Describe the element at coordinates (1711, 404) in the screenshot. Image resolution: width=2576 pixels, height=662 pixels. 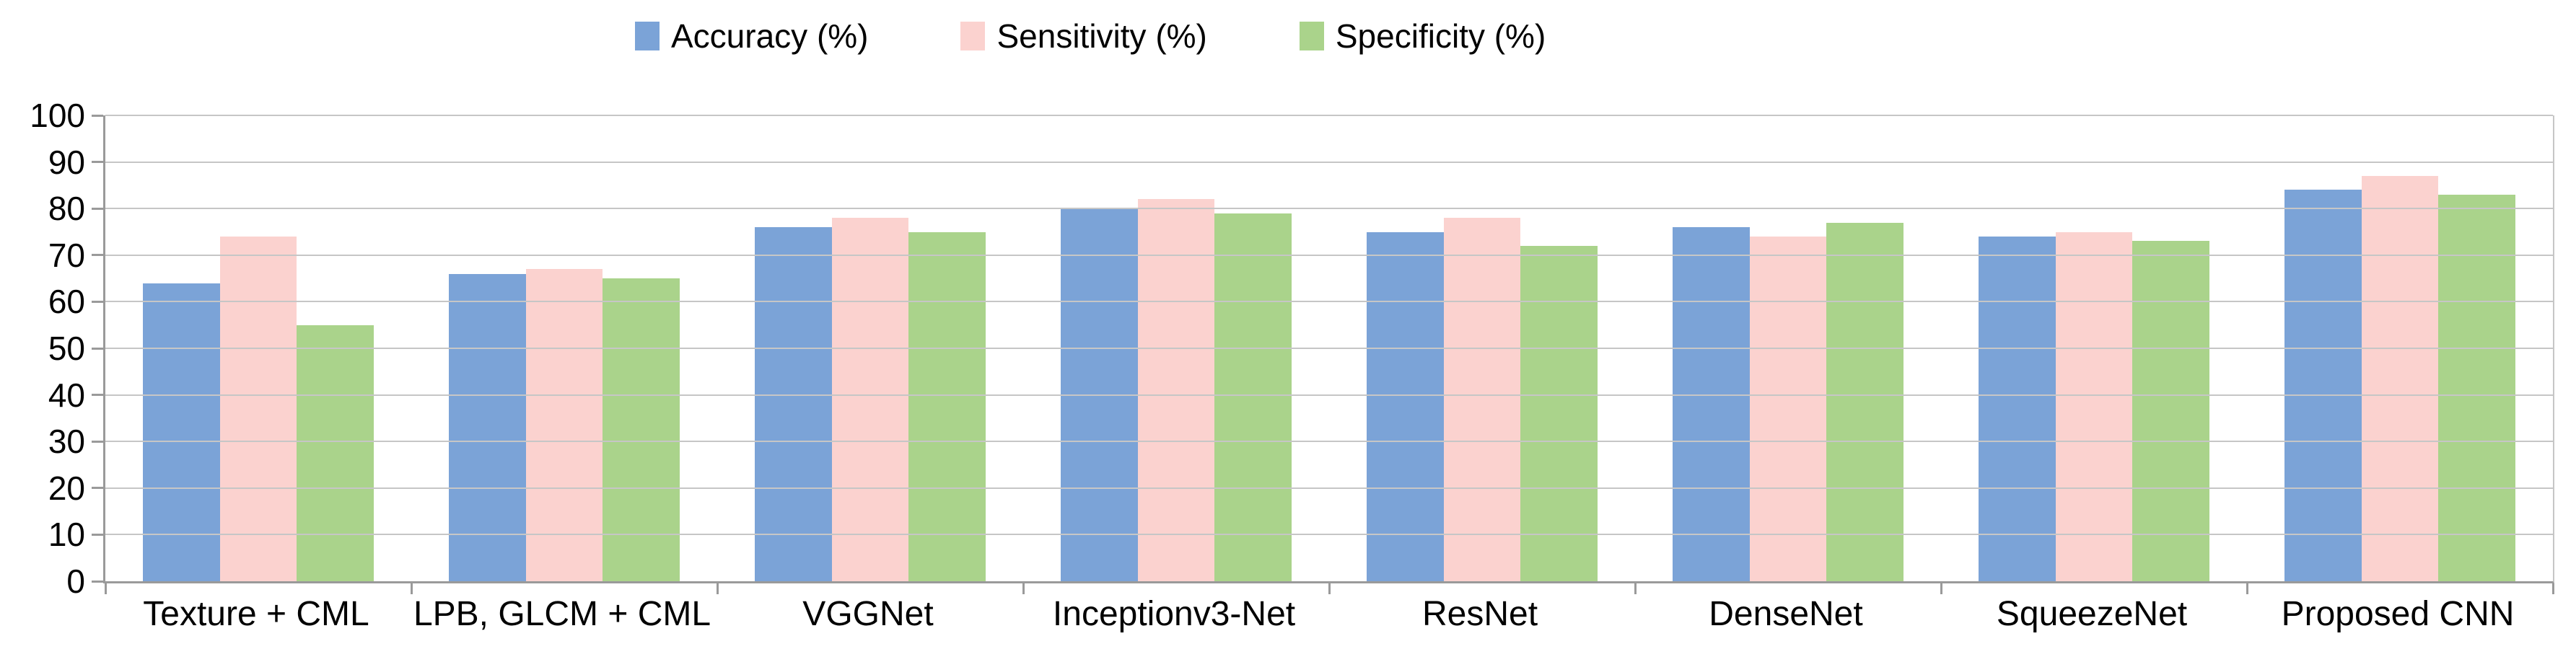
I see `bar-accuracy-densenet` at that location.